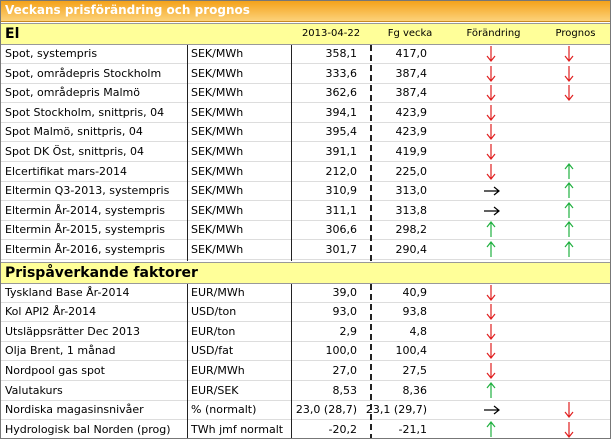 Image resolution: width=611 pixels, height=439 pixels. I want to click on previous-value: 27,5, so click(415, 370).